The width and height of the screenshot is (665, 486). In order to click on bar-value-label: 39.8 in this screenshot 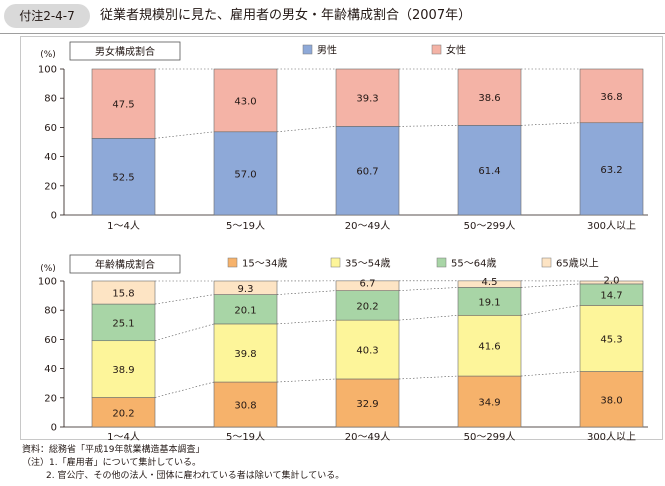, I will do `click(245, 354)`.